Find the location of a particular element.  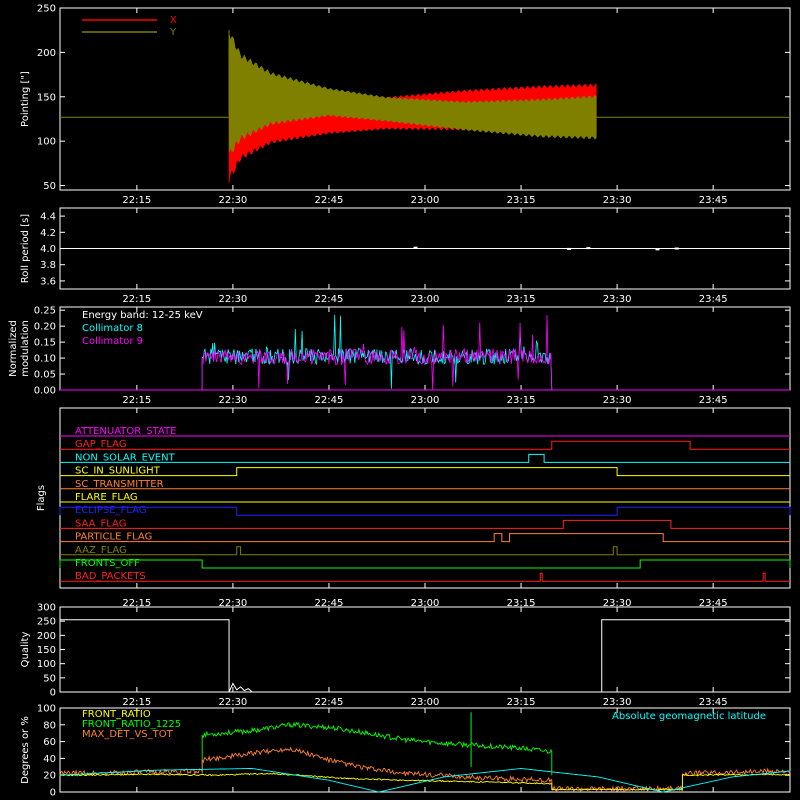

y-tick-label: 4.4 is located at coordinates (48, 217).